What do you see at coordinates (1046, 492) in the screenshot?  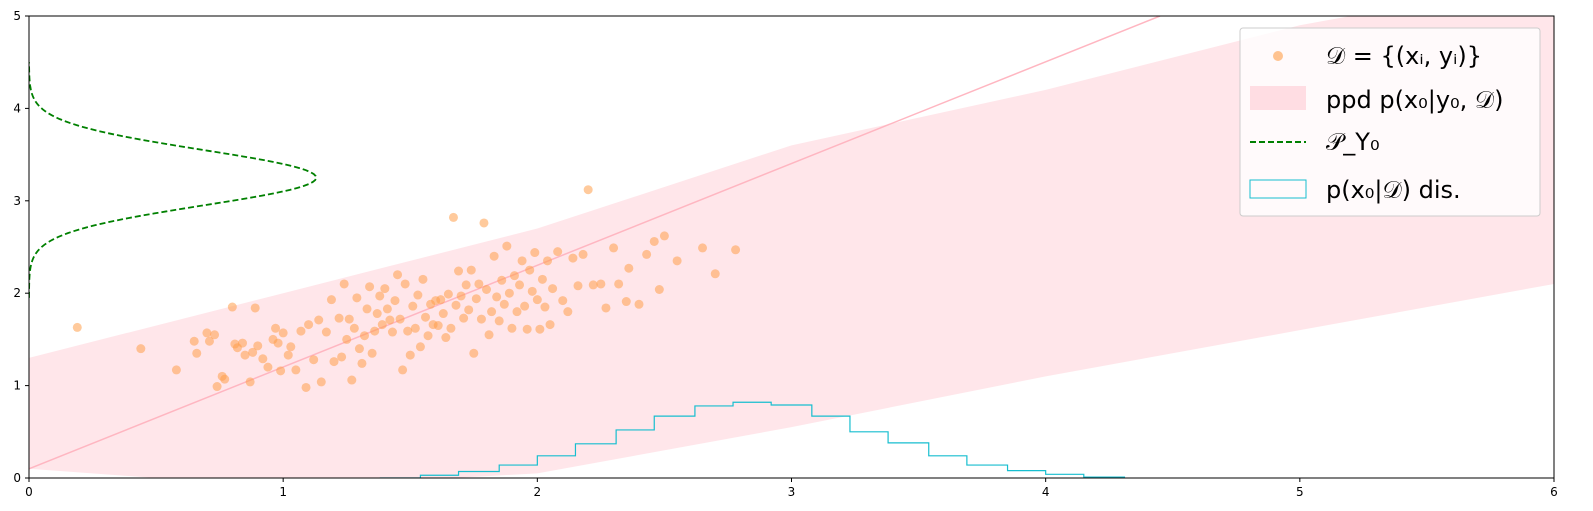 I see `x-tick-label: 4` at bounding box center [1046, 492].